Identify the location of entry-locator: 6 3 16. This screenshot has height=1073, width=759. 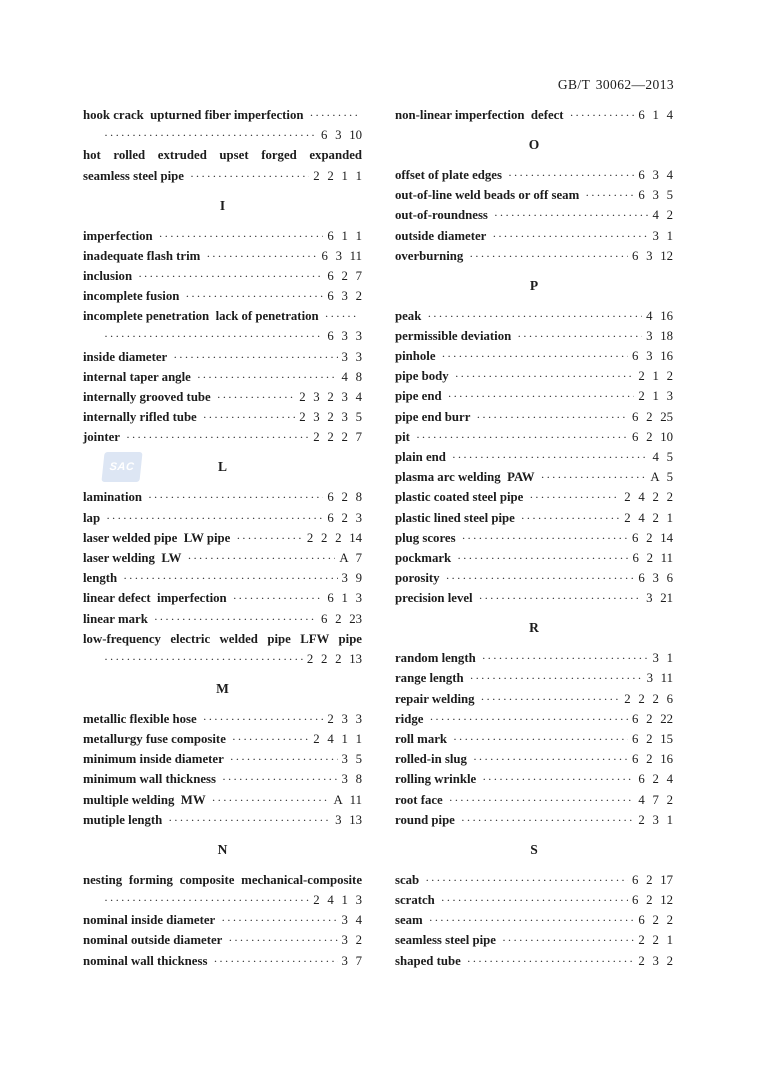
(652, 356).